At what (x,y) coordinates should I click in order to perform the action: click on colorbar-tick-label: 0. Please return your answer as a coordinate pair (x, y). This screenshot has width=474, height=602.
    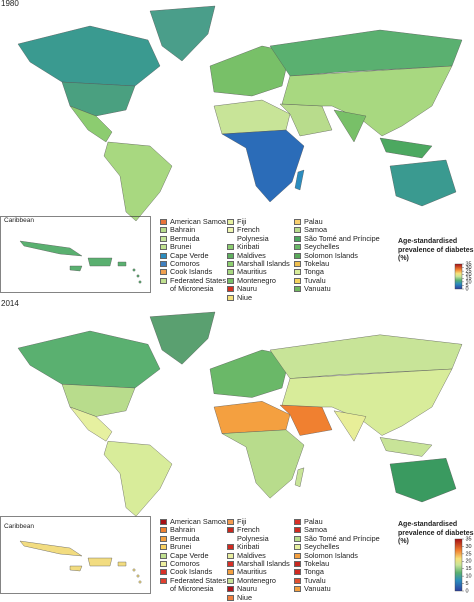
    Looking at the image, I should click on (467, 591).